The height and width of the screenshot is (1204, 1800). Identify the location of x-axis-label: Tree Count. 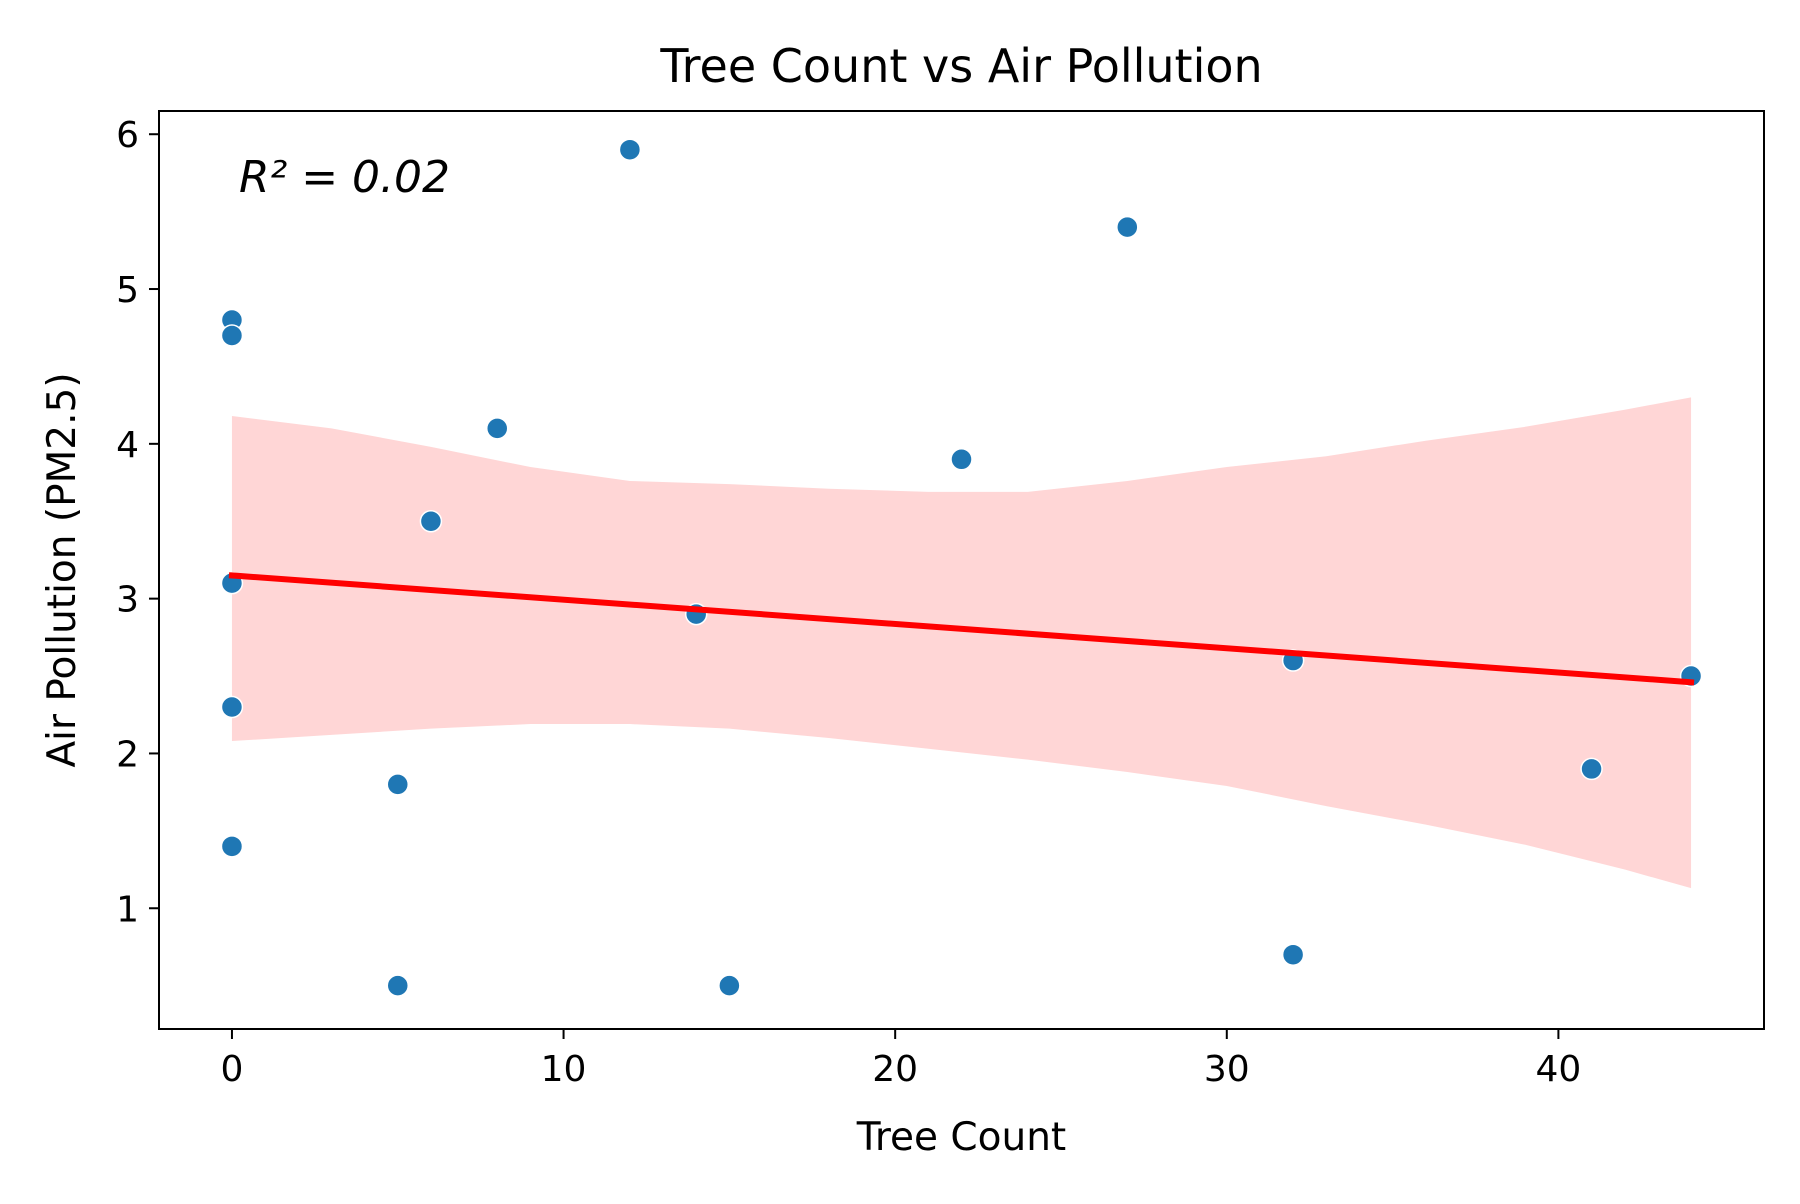
(961, 1137).